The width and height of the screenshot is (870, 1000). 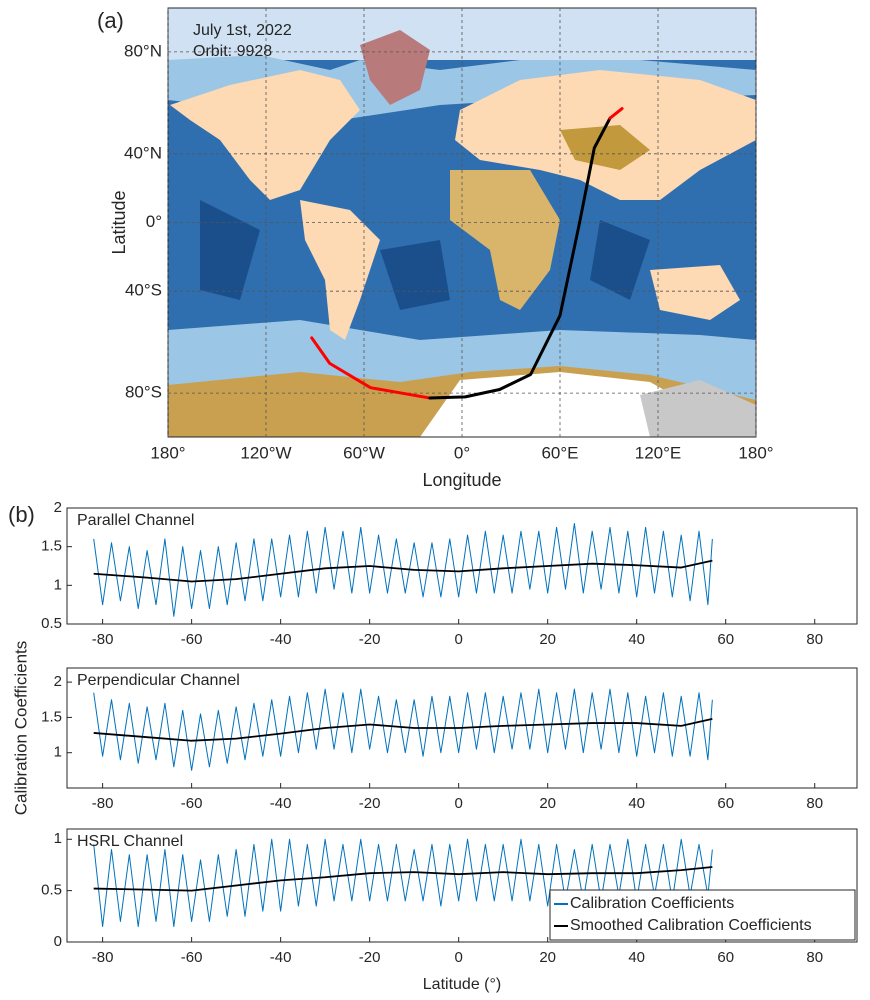 I want to click on panel-label: (a), so click(x=110, y=20).